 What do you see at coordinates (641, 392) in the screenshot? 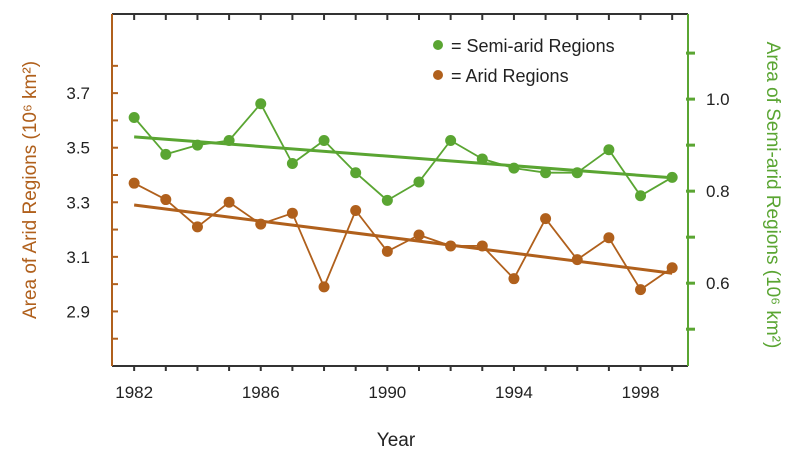
I see `x-tick-label: 1998` at bounding box center [641, 392].